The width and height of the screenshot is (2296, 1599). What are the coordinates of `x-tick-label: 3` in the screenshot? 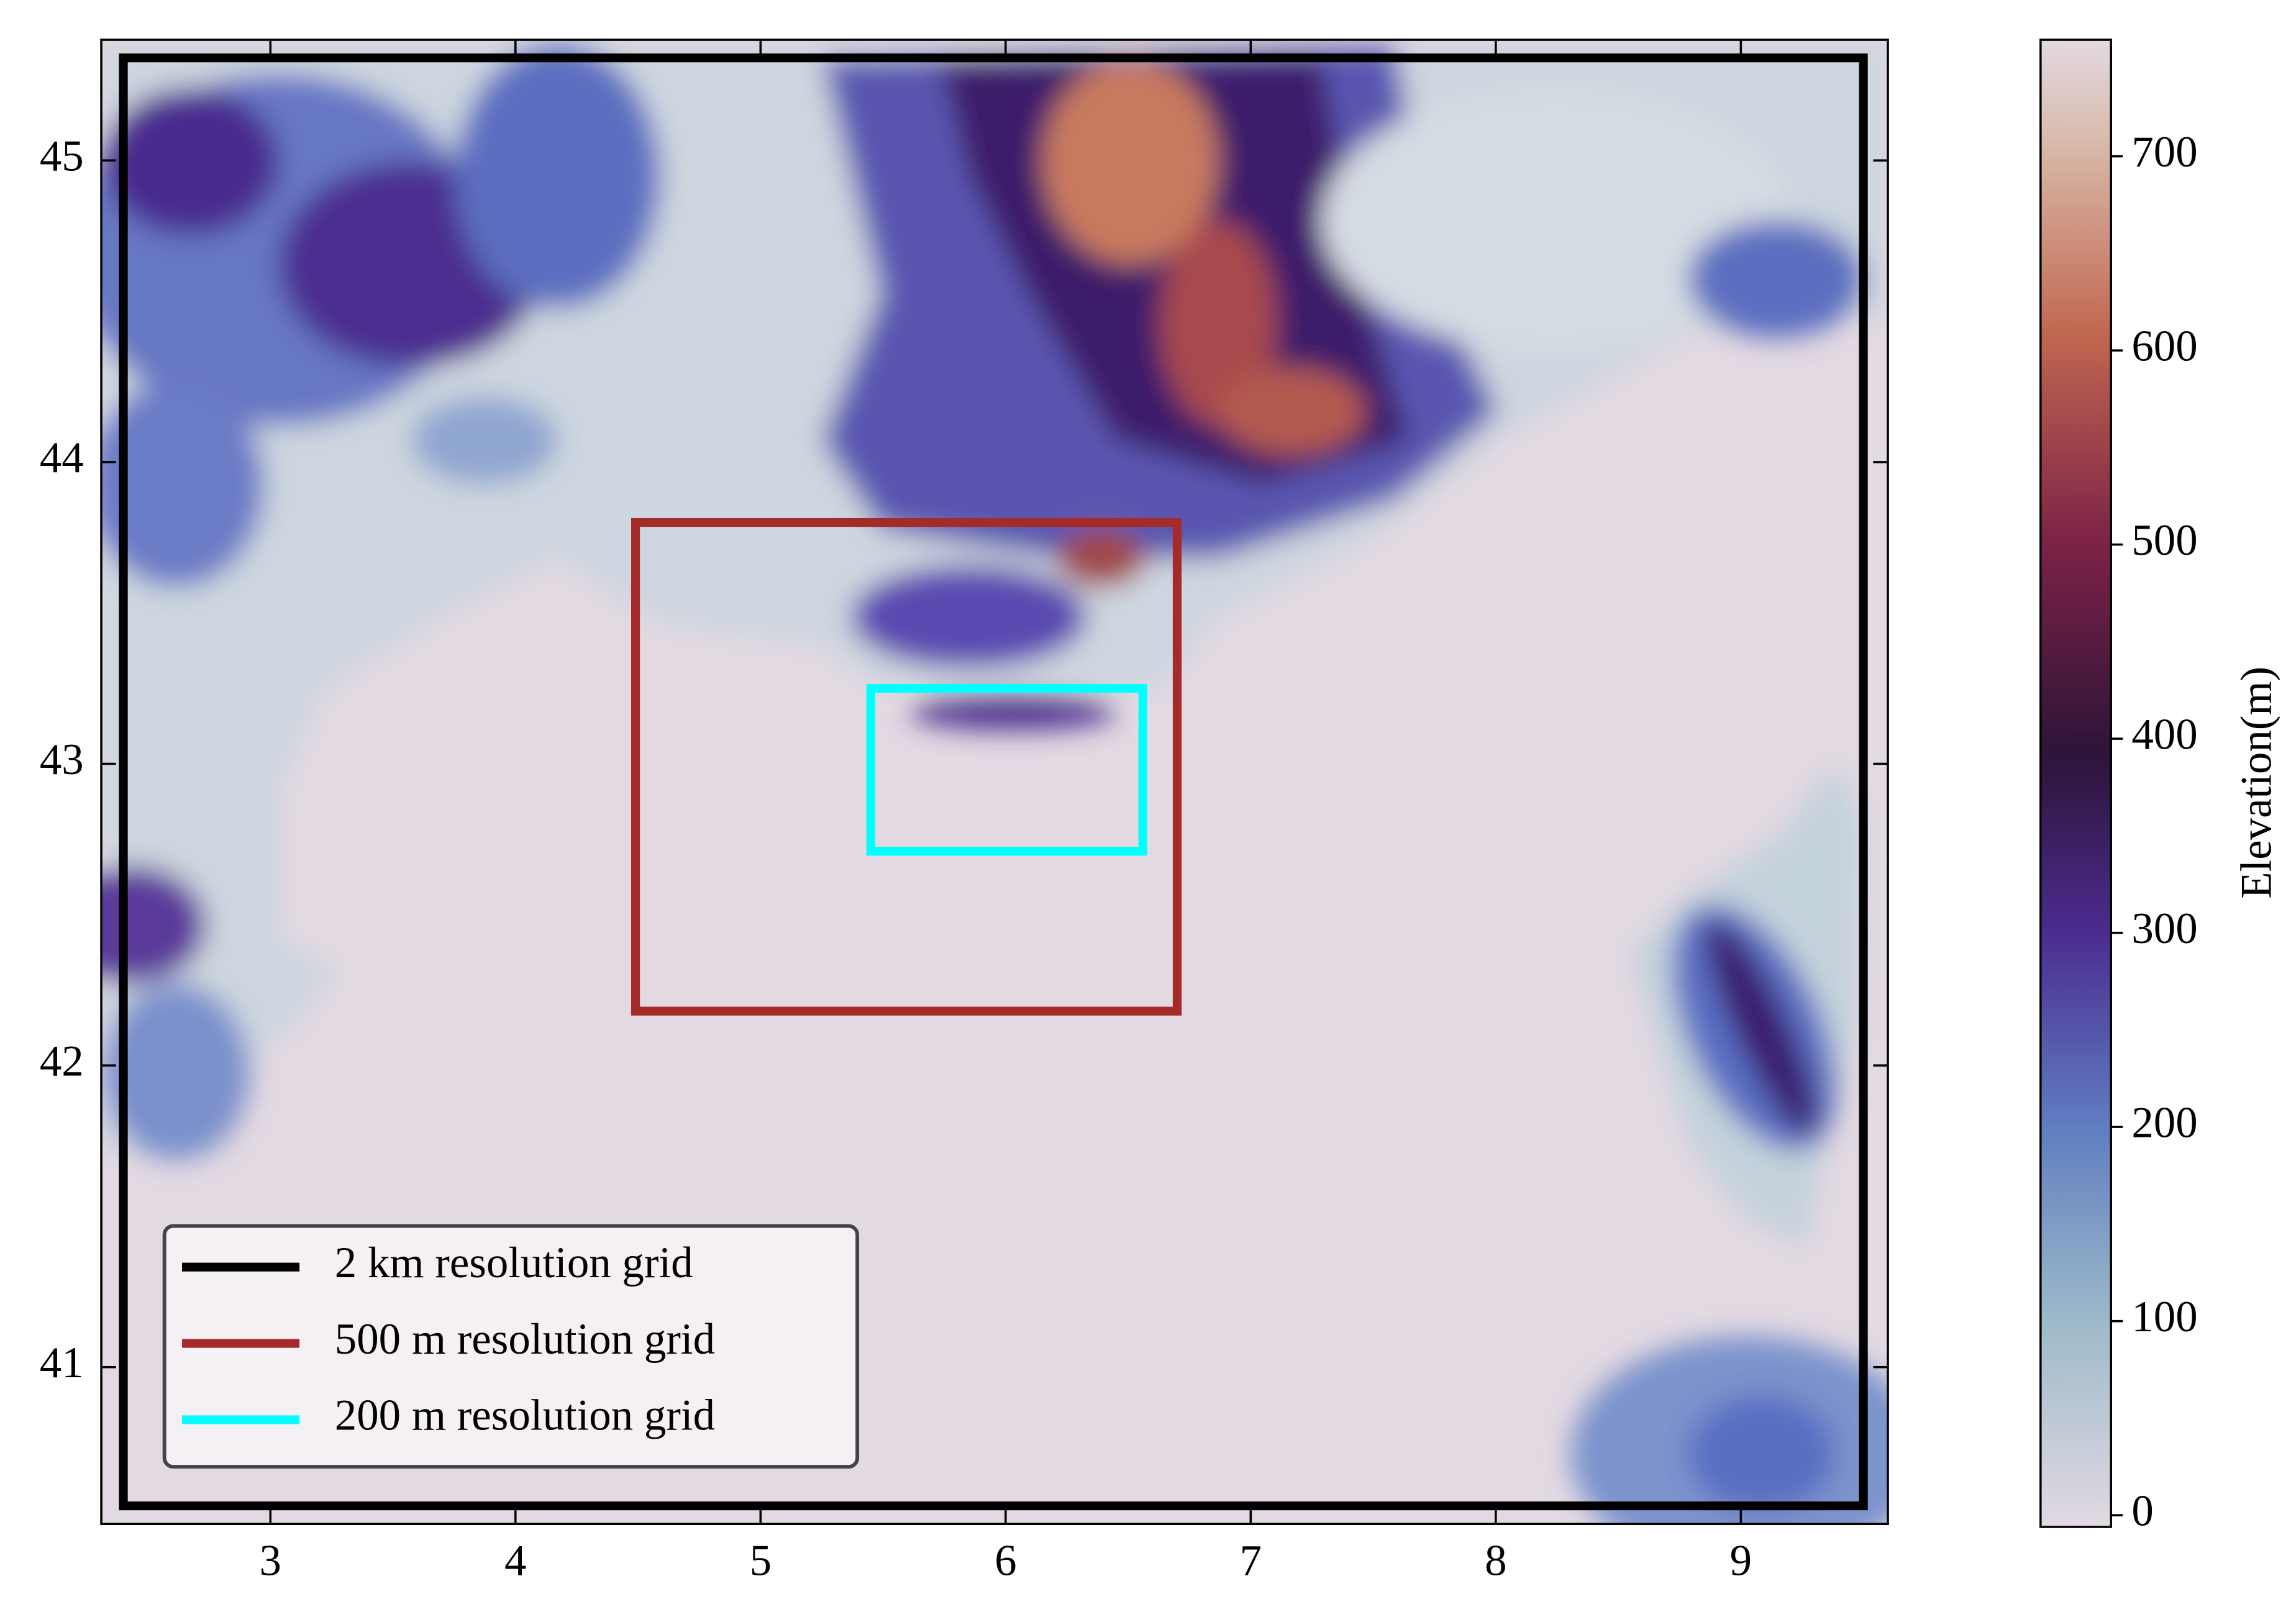 It's located at (270, 1561).